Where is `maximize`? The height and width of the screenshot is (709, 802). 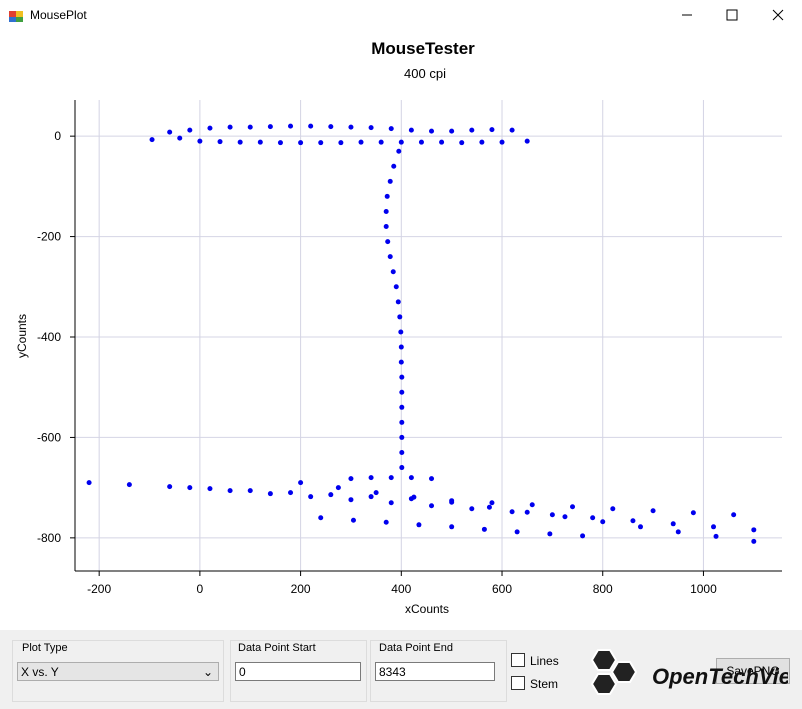
maximize is located at coordinates (732, 15).